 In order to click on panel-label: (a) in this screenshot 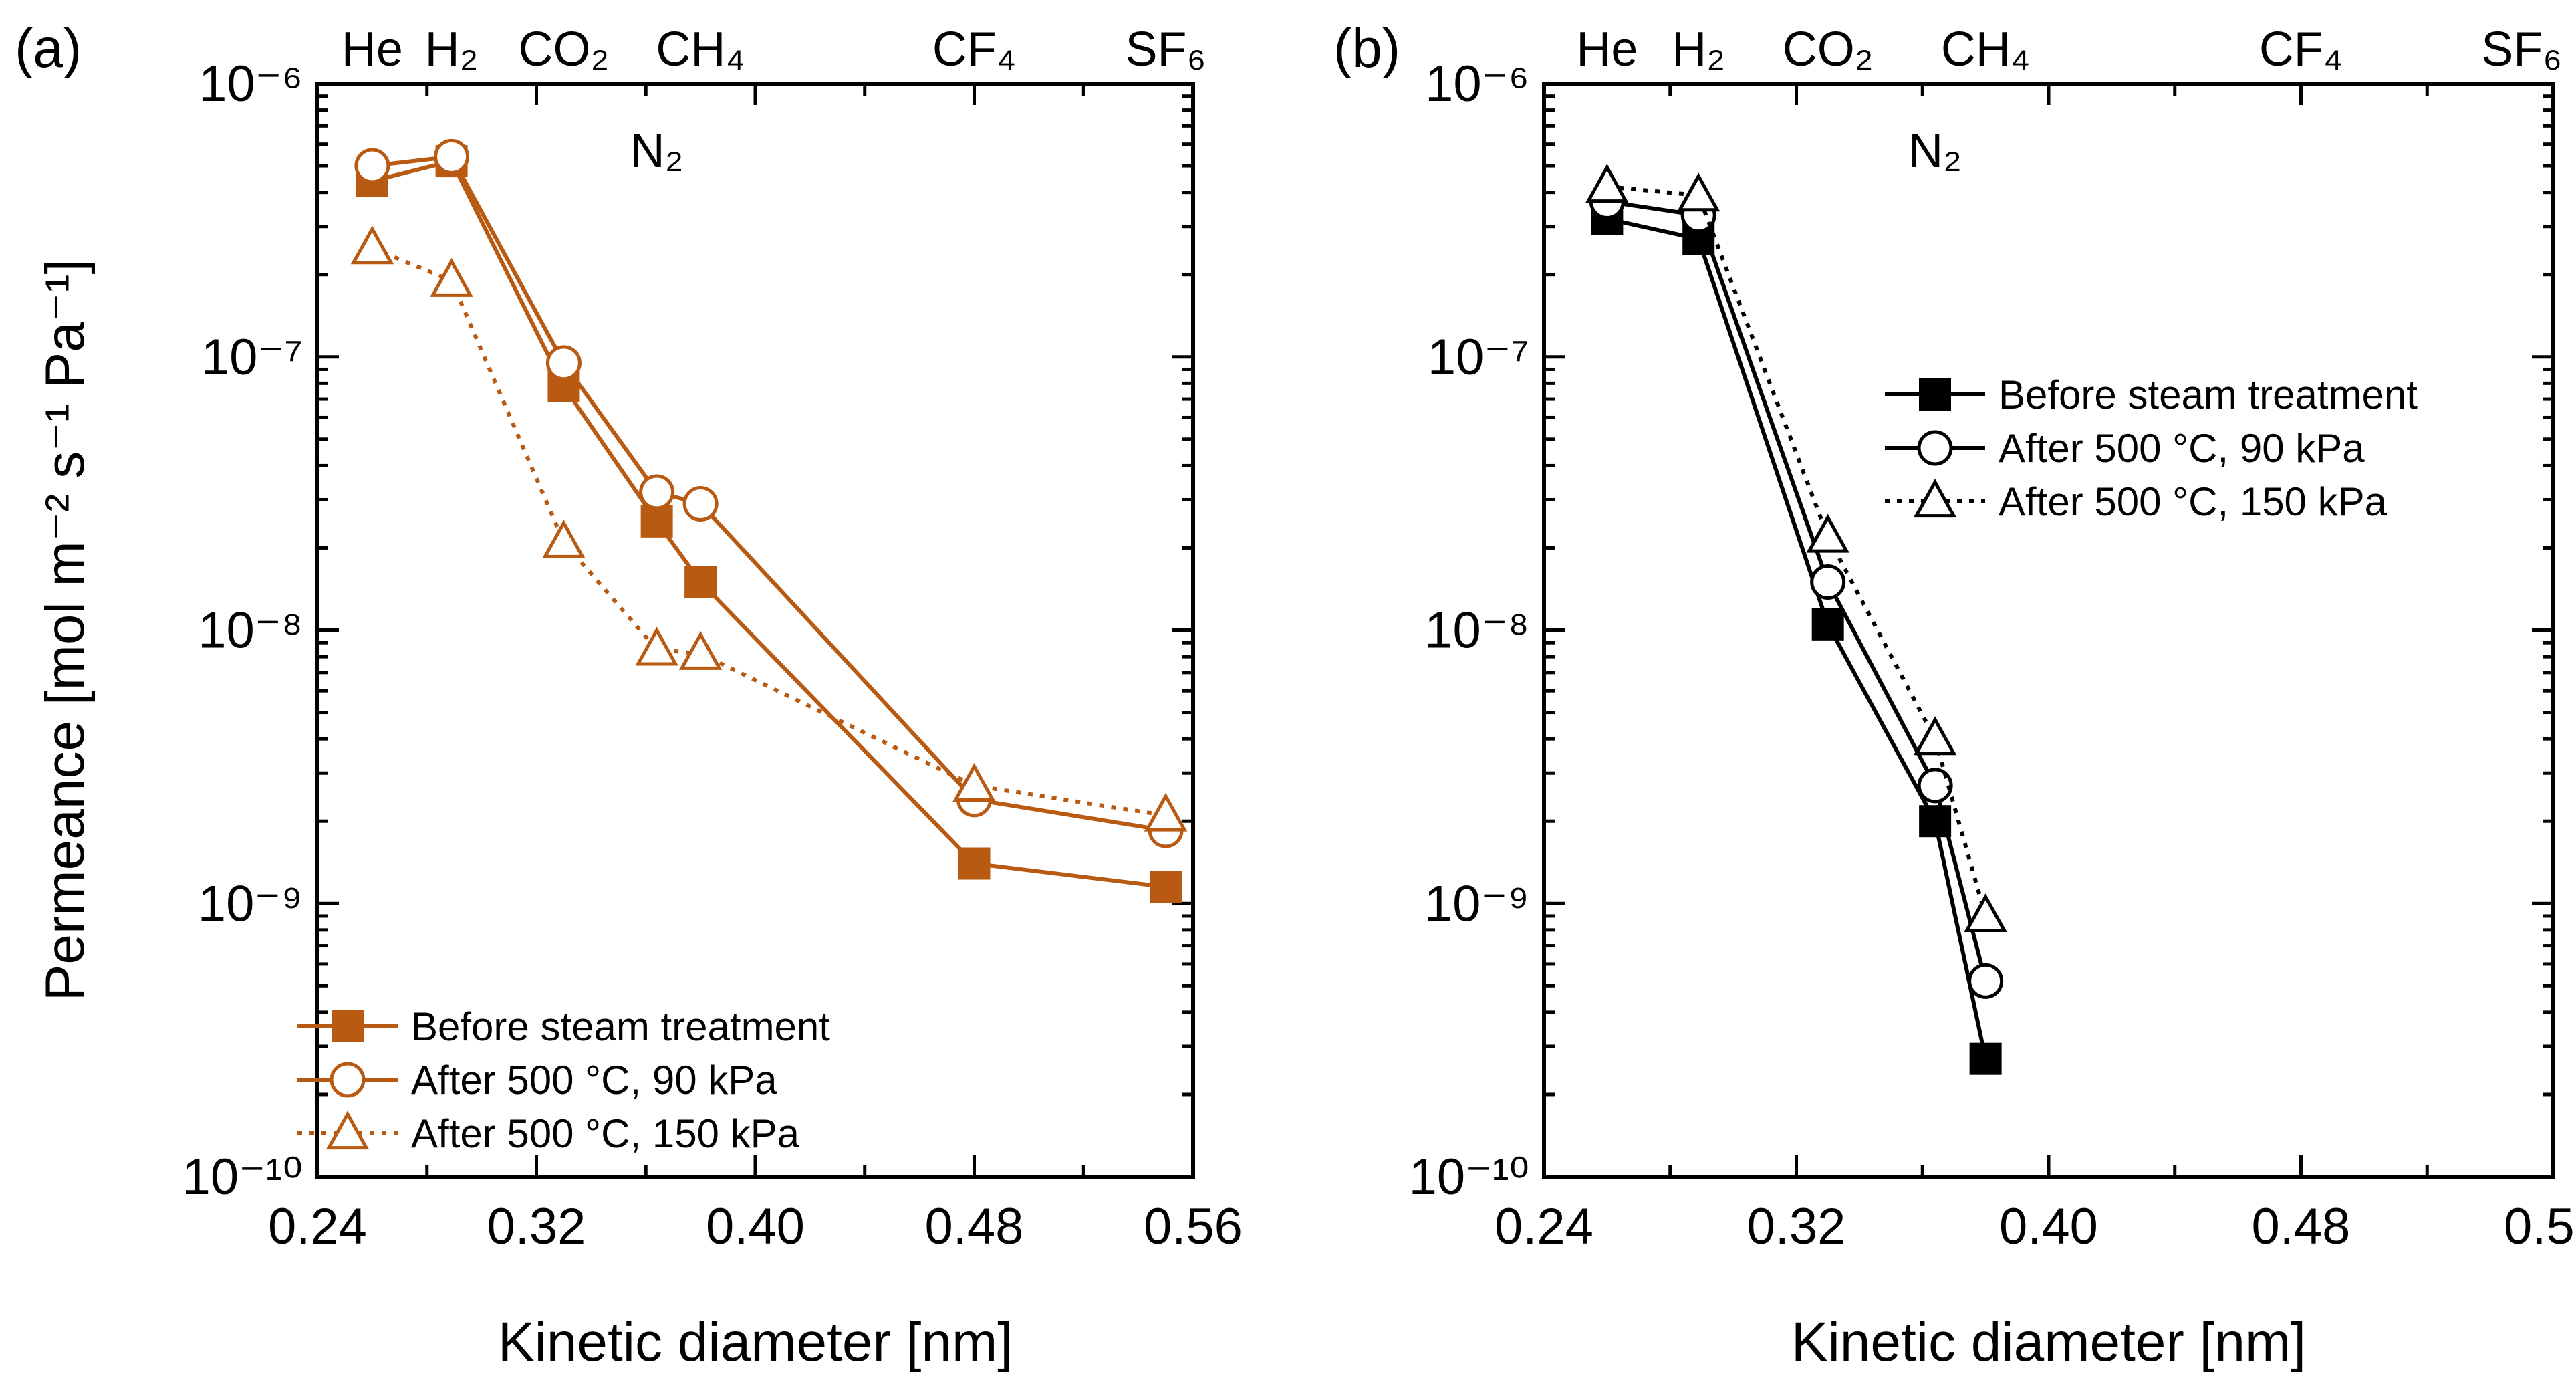, I will do `click(49, 48)`.